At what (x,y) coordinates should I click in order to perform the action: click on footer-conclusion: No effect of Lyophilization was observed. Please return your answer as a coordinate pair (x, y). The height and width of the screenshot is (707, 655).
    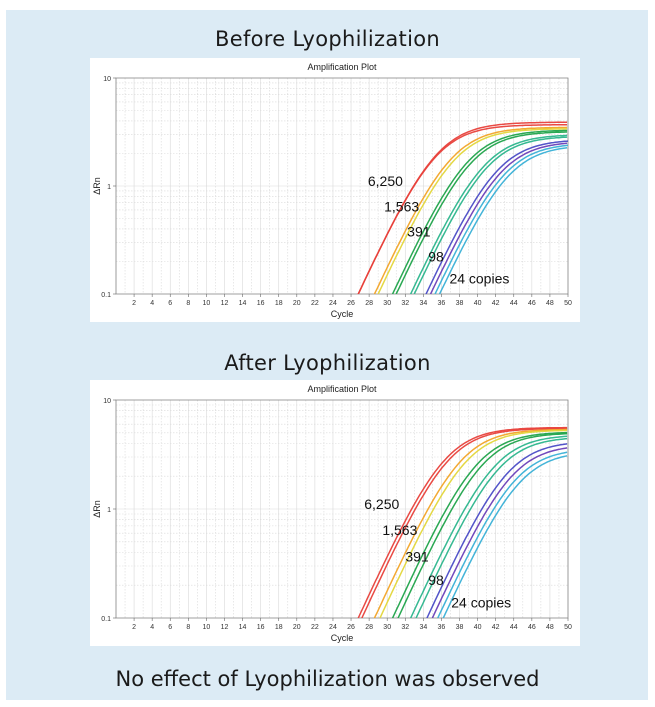
    Looking at the image, I should click on (327, 679).